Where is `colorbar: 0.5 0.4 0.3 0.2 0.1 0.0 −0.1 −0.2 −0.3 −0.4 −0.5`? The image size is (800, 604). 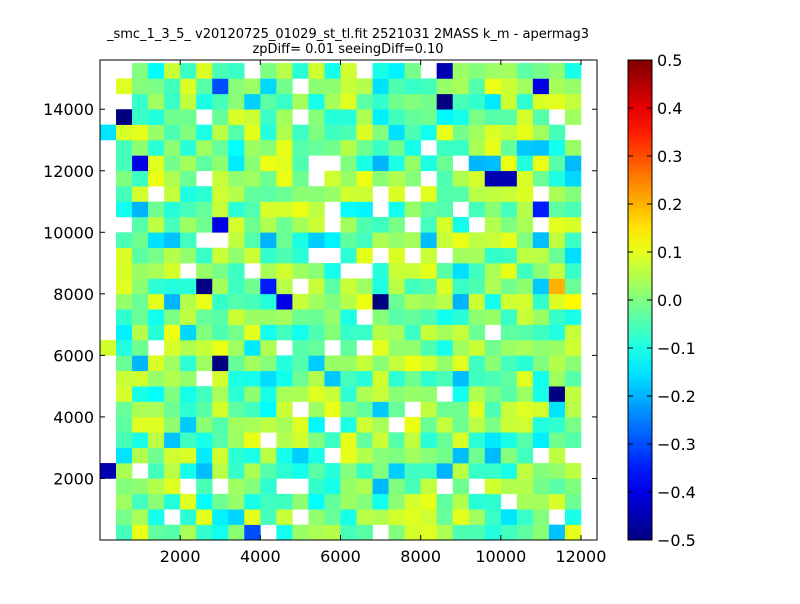
colorbar: 0.5 0.4 0.3 0.2 0.1 0.0 −0.1 −0.2 −0.3 −0.4 −0.5 is located at coordinates (661, 300).